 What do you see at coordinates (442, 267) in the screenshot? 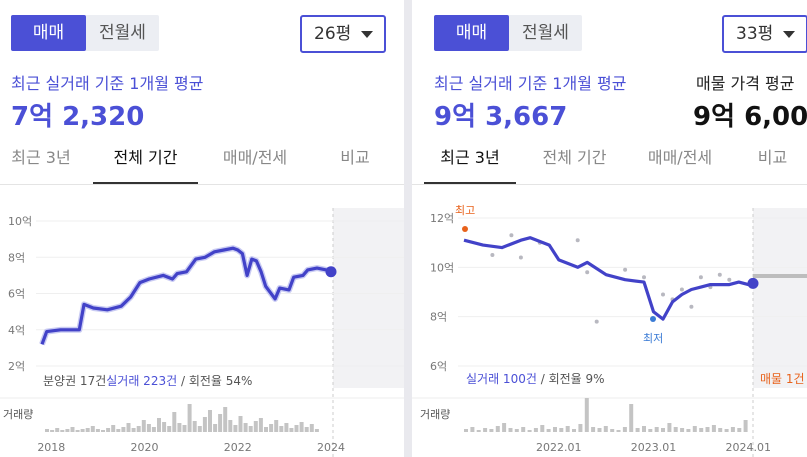
I see `y-tick-label: 10억` at bounding box center [442, 267].